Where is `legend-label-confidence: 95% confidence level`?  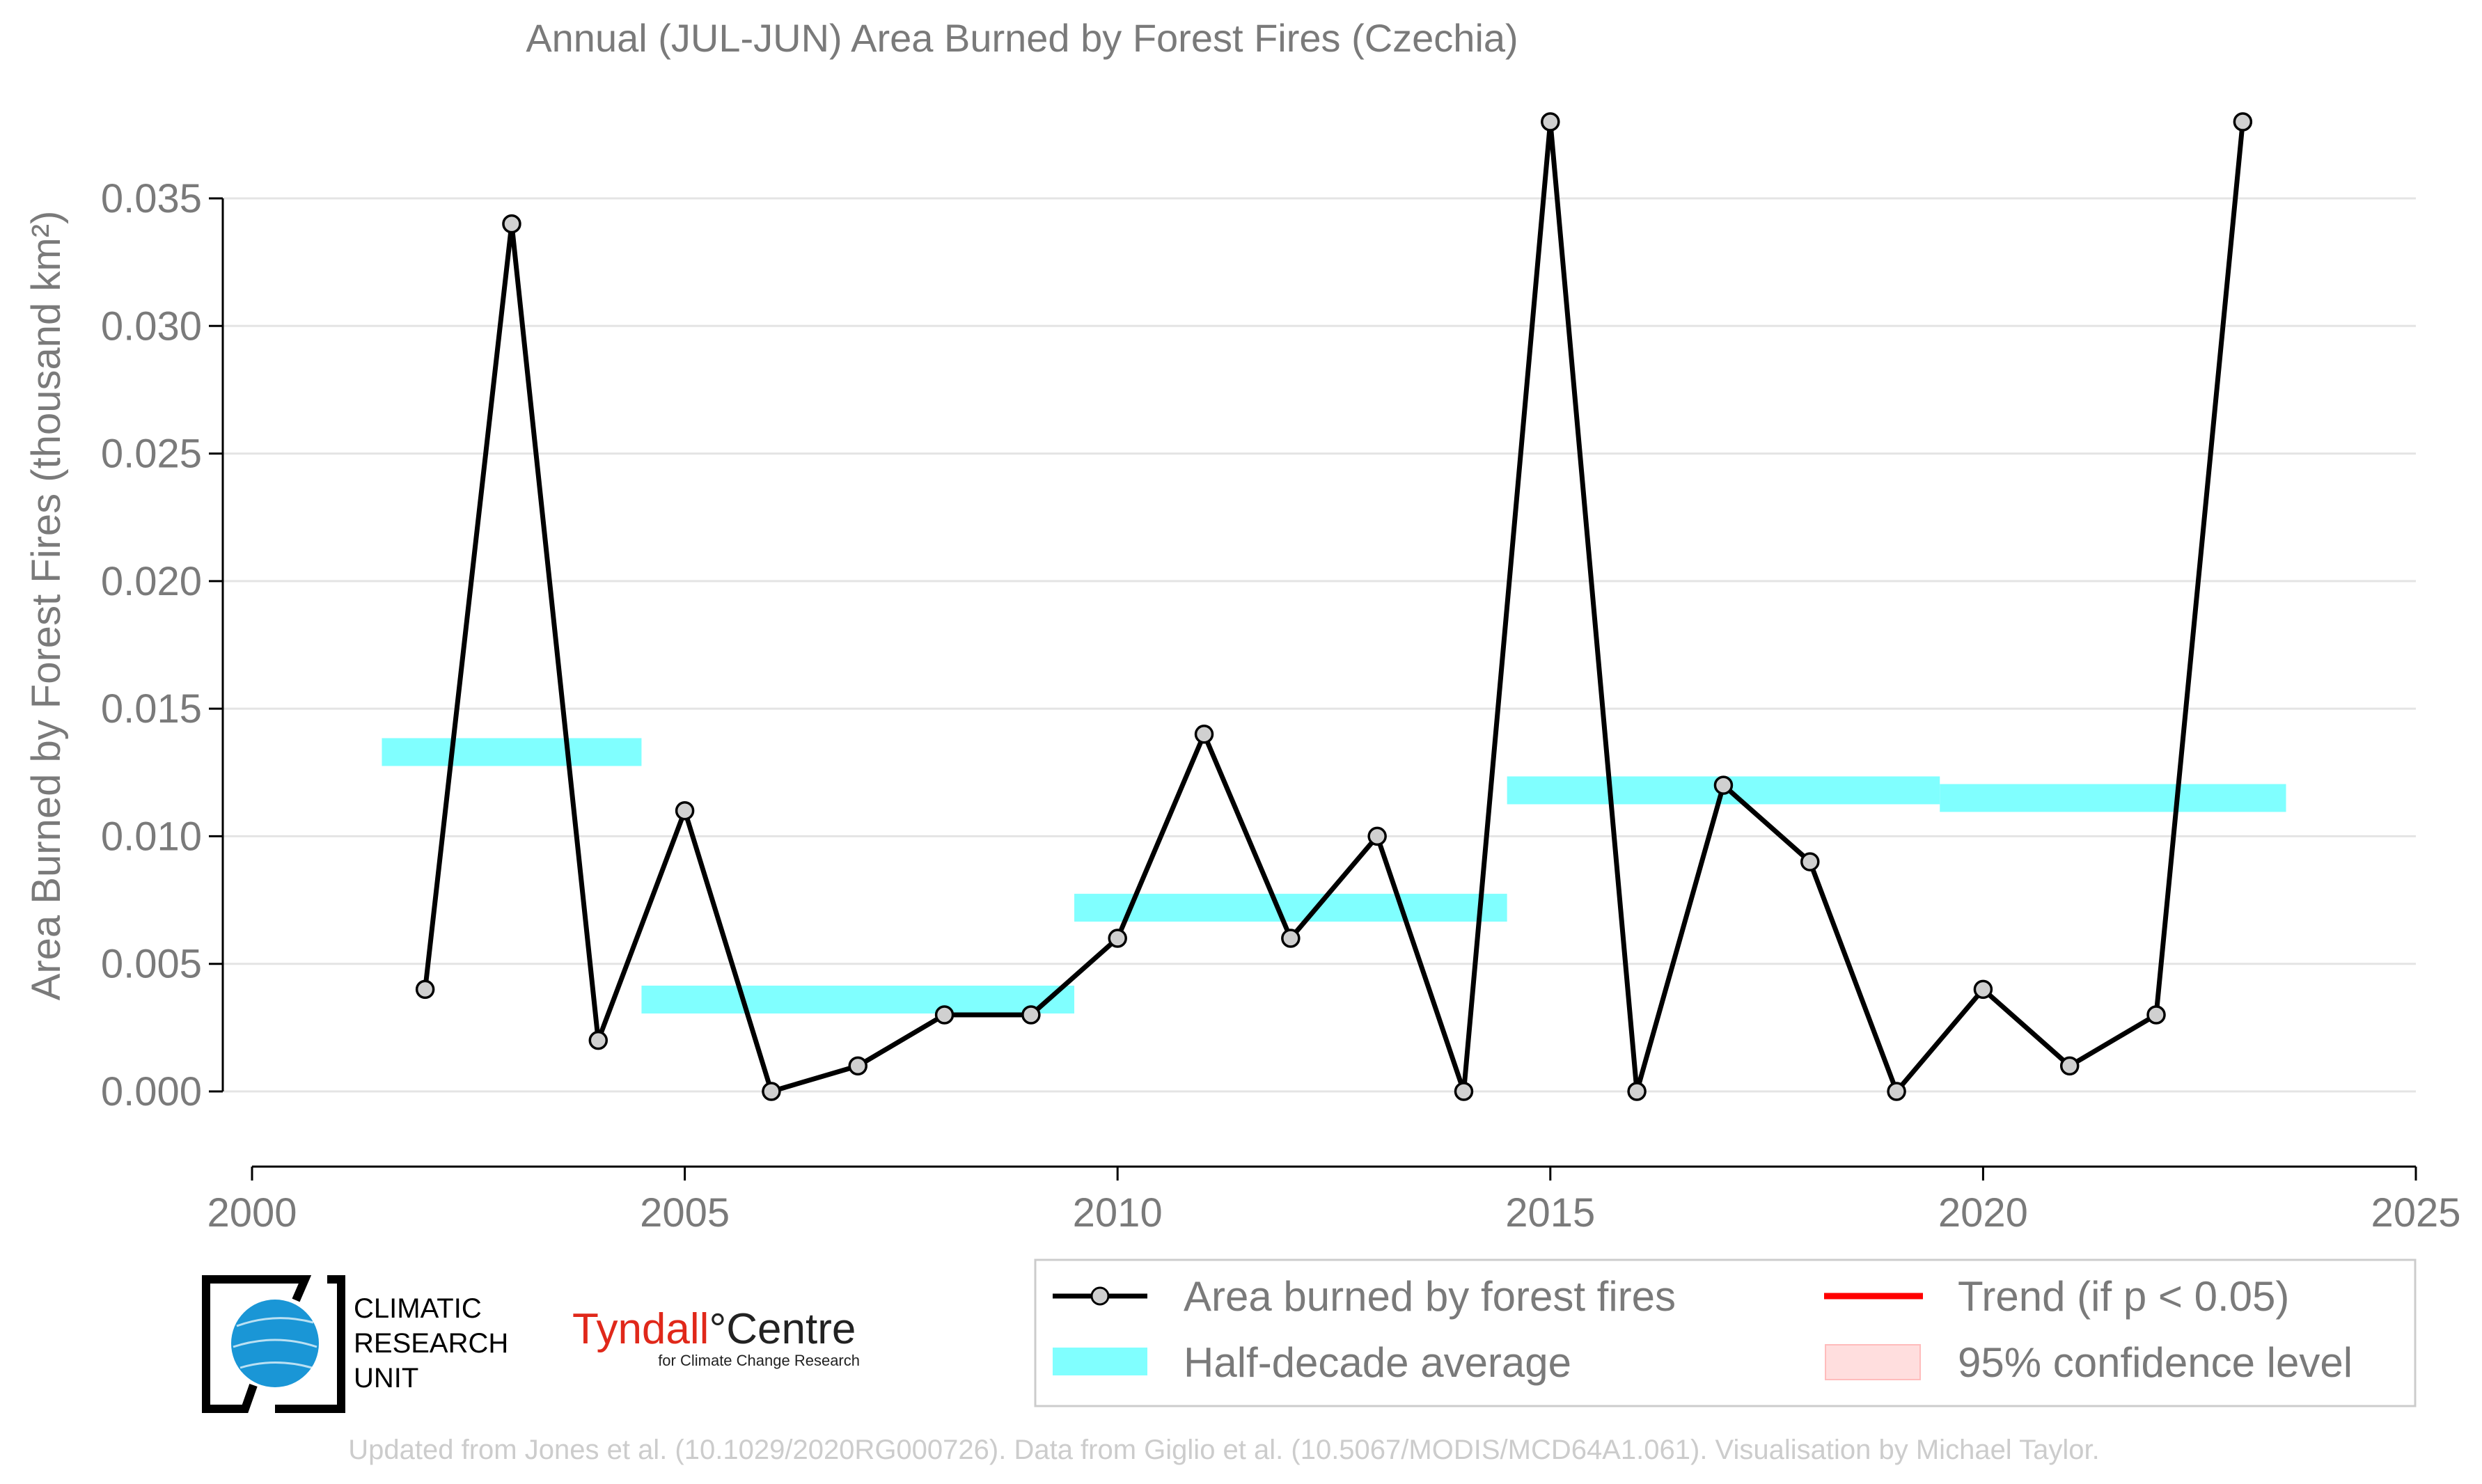
legend-label-confidence: 95% confidence level is located at coordinates (2155, 1362).